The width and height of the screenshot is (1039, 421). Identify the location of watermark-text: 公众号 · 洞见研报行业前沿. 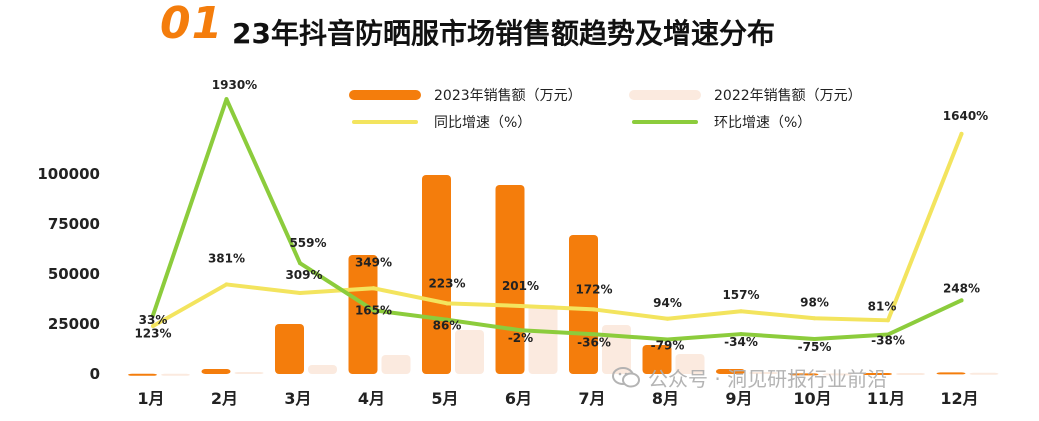
(768, 378).